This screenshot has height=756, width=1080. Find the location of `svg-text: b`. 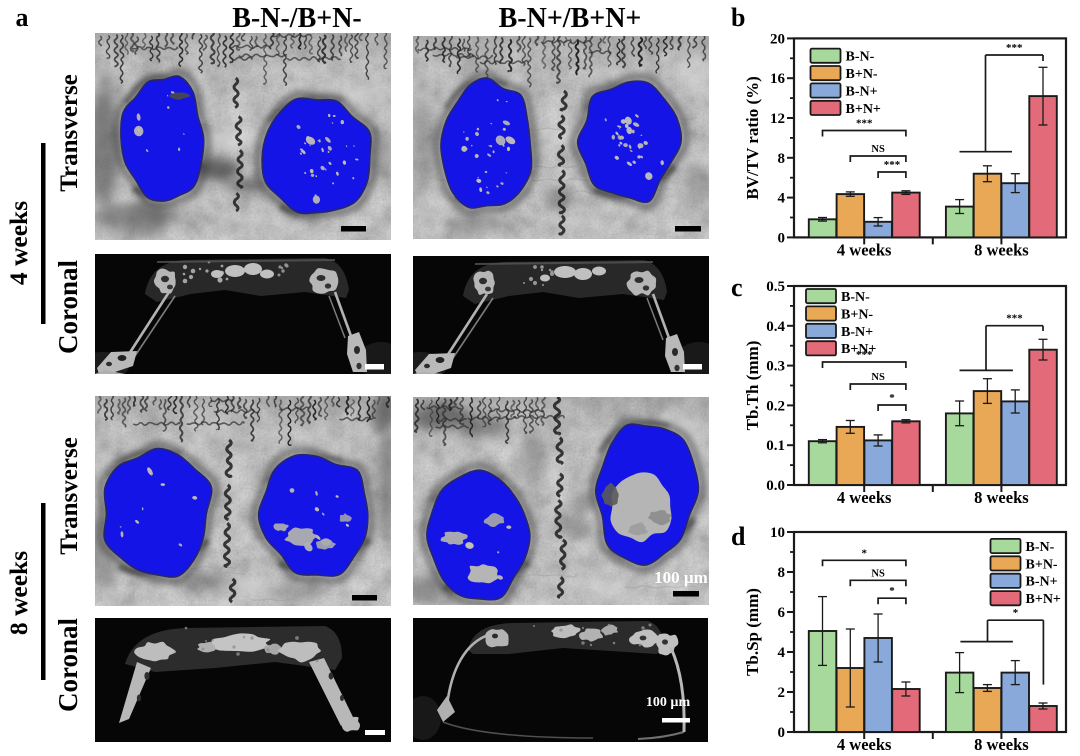

svg-text: b is located at coordinates (738, 17).